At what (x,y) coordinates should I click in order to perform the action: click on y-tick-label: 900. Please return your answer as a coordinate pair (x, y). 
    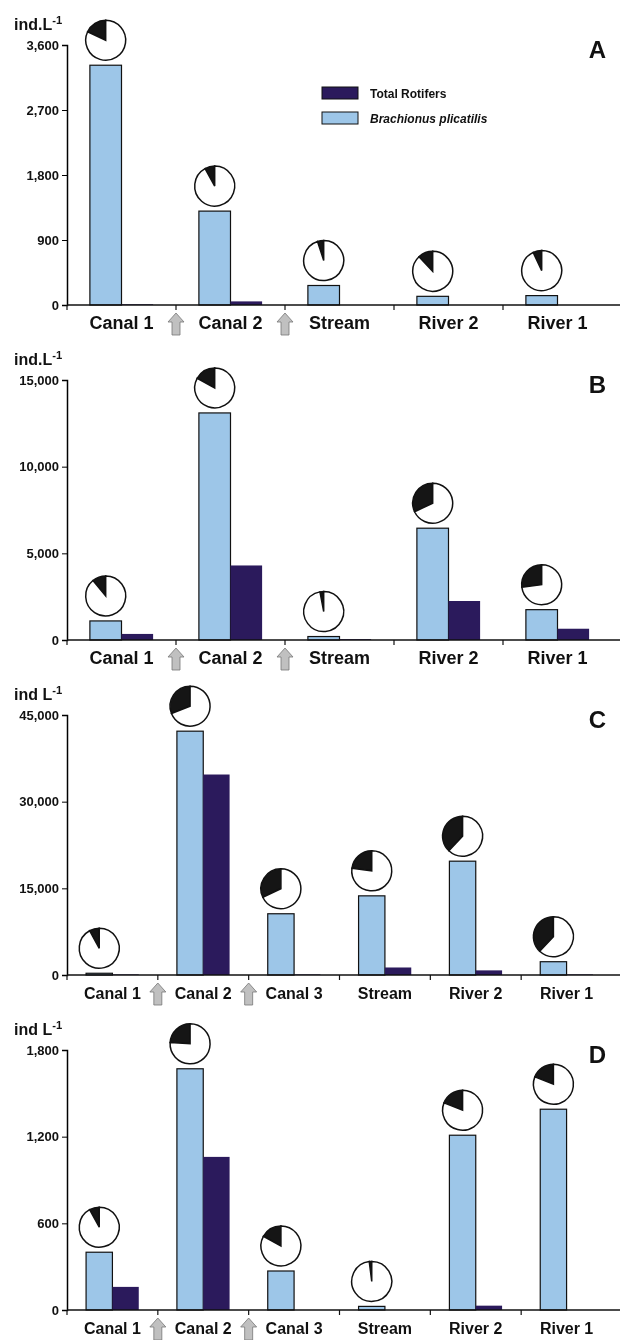
    Looking at the image, I should click on (48, 240).